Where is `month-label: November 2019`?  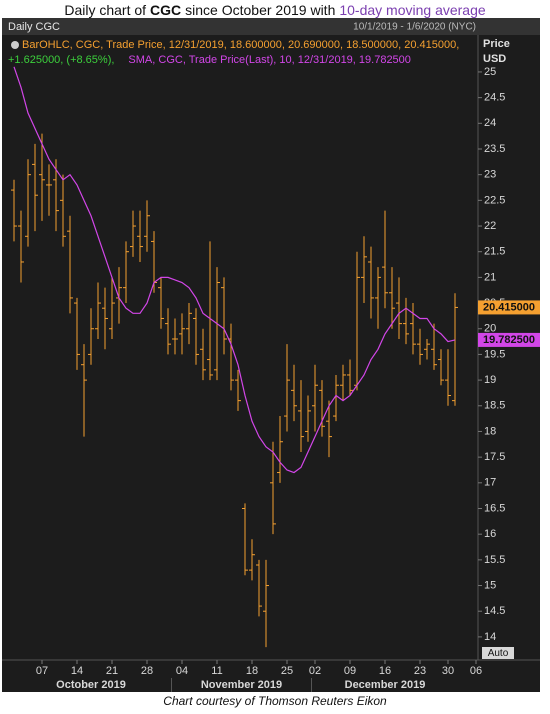
month-label: November 2019 is located at coordinates (241, 685).